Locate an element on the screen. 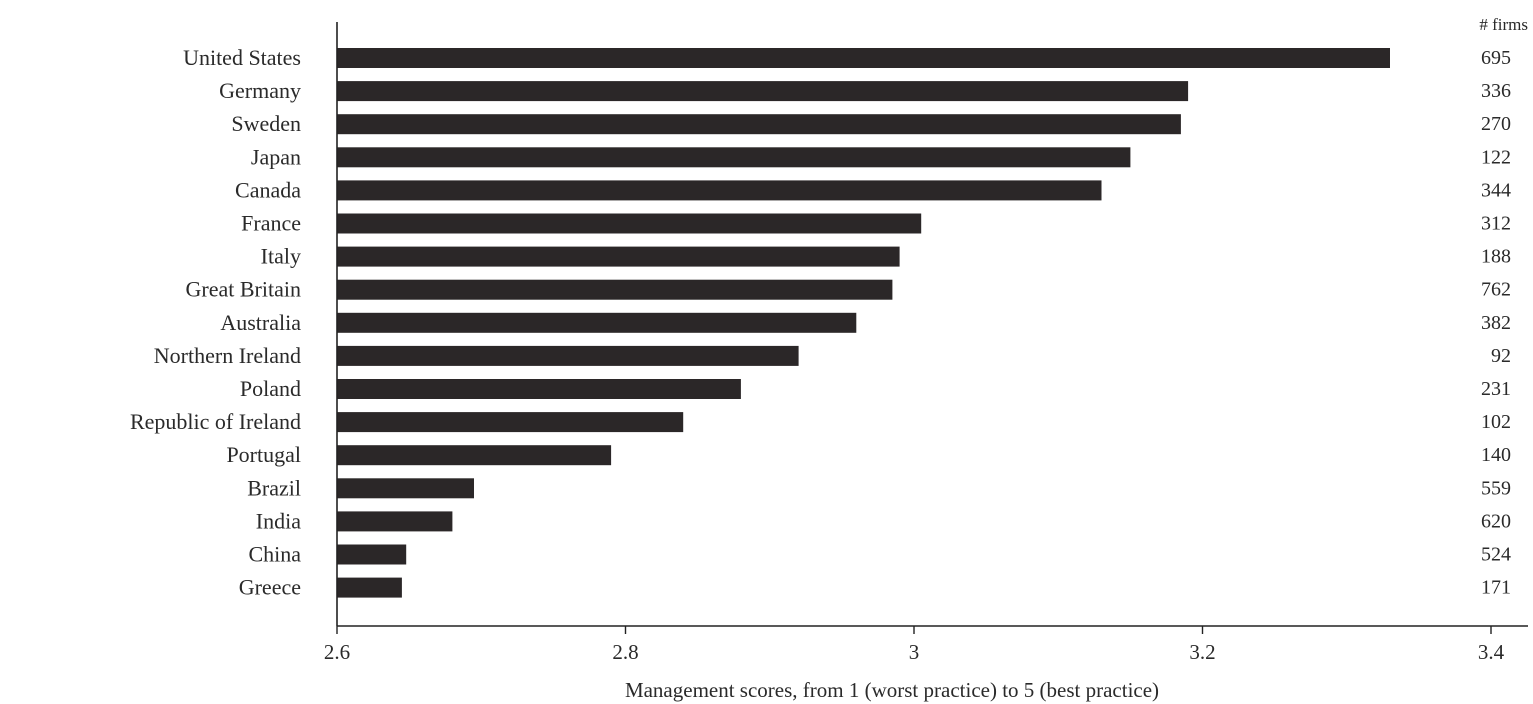  category-label: Italy is located at coordinates (281, 256).